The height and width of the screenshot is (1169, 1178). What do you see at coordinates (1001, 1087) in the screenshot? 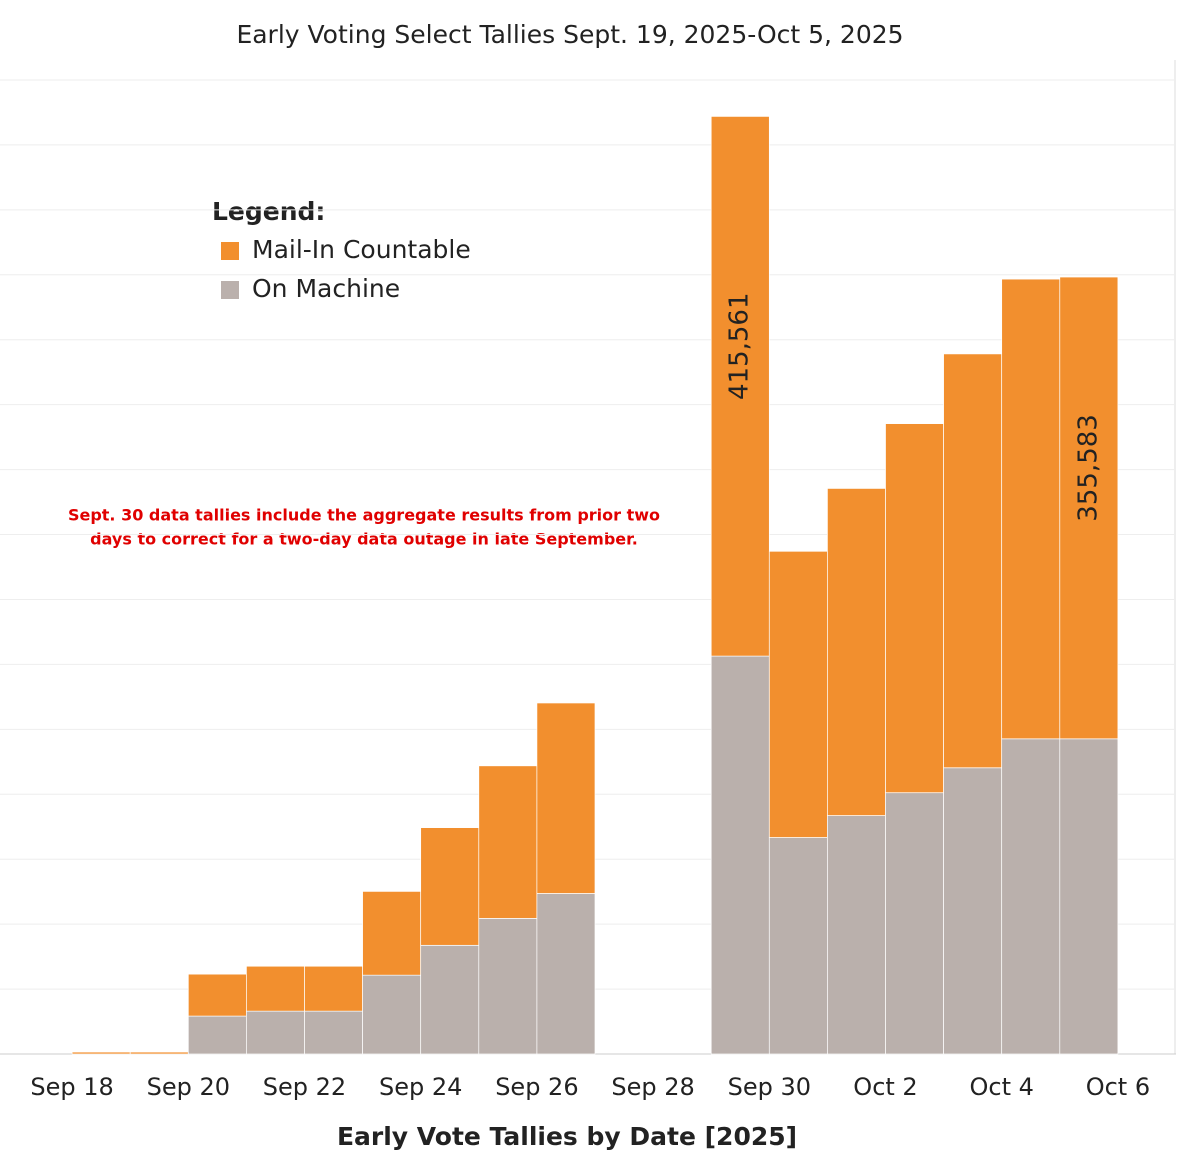
I see `x-tick-label: Oct 4` at bounding box center [1001, 1087].